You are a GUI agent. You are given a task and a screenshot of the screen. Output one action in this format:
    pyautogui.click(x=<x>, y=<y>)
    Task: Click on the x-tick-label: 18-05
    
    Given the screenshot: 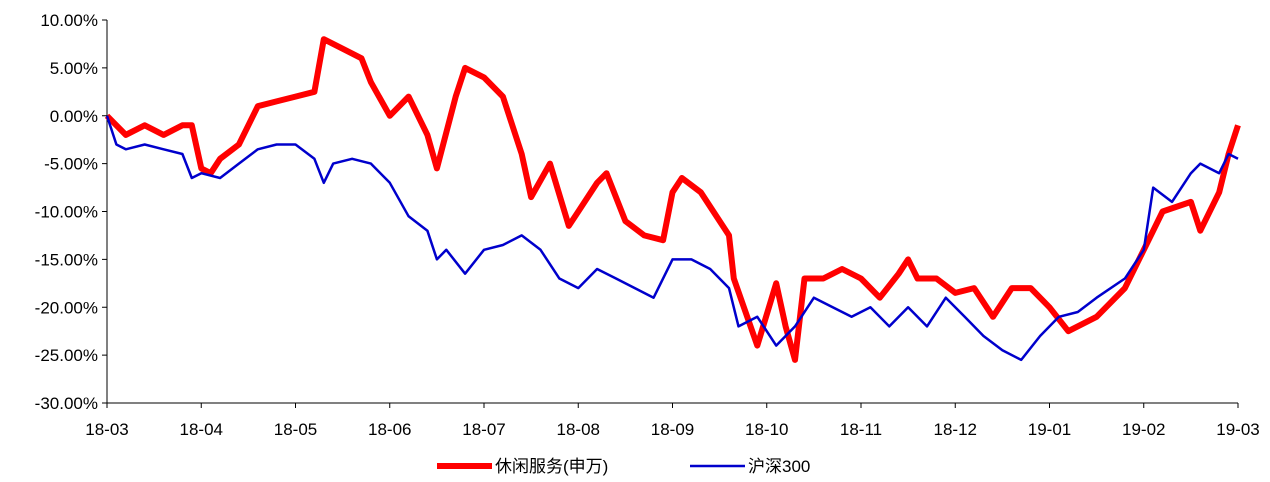 What is the action you would take?
    pyautogui.click(x=295, y=429)
    